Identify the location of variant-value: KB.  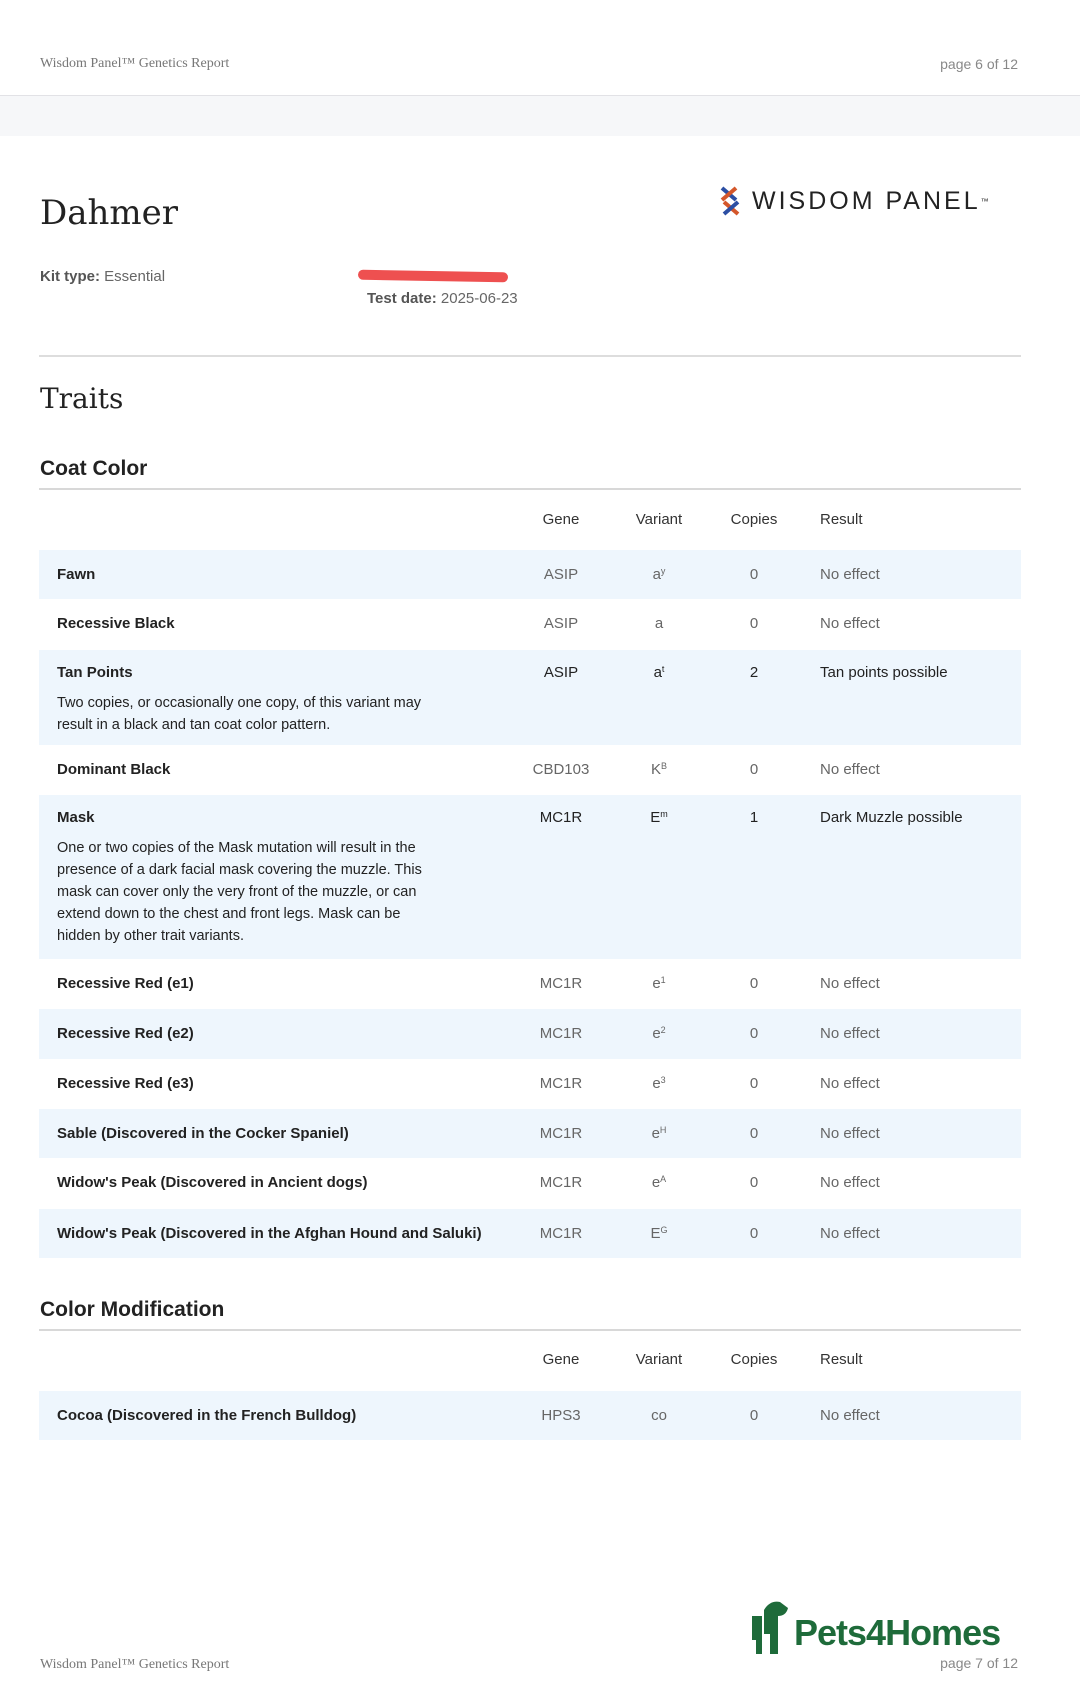
(659, 769).